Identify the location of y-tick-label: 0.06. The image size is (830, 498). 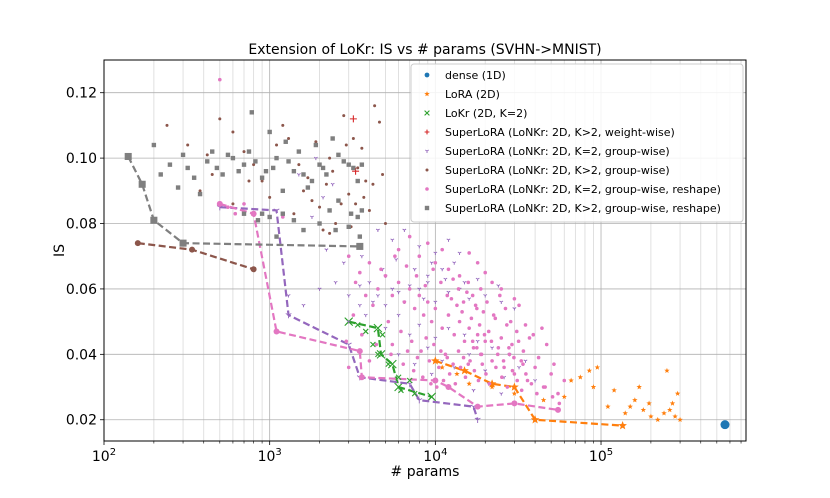
(81, 290).